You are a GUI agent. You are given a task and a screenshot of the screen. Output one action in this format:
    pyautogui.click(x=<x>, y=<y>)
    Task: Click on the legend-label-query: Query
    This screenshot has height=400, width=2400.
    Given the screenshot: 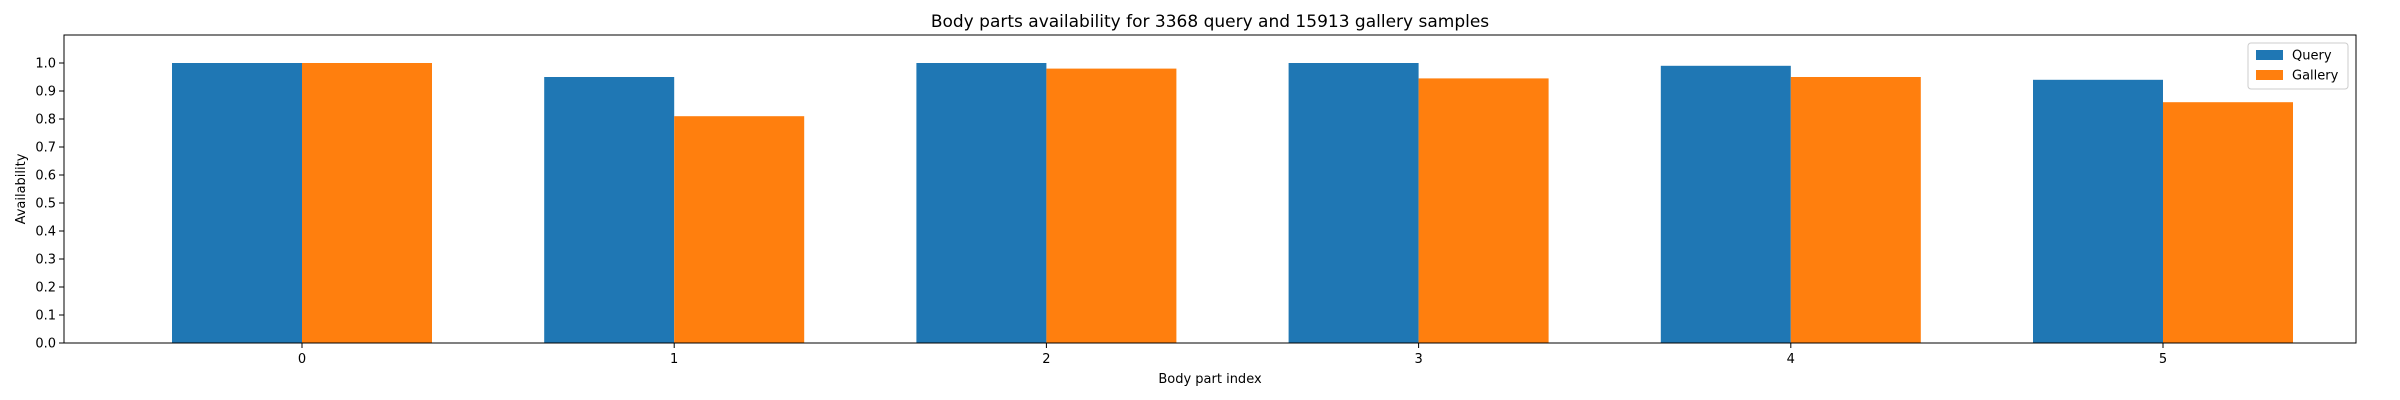 What is the action you would take?
    pyautogui.click(x=2312, y=56)
    